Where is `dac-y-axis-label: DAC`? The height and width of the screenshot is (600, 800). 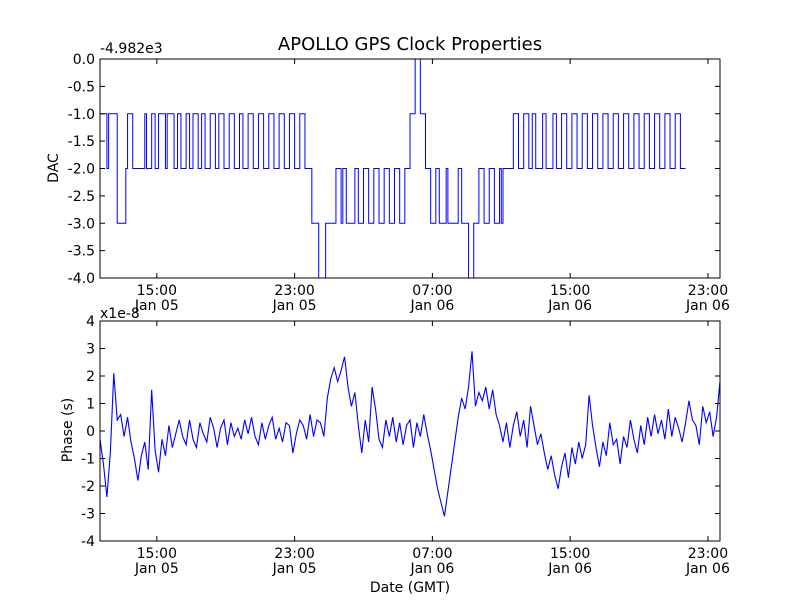 dac-y-axis-label: DAC is located at coordinates (54, 168).